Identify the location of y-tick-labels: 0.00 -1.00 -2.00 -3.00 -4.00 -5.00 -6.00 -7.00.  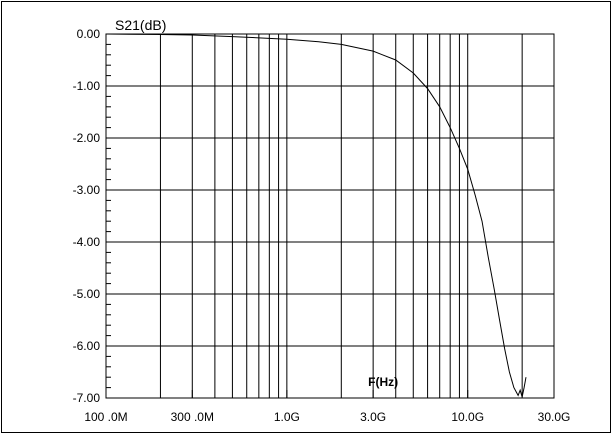
(87, 216).